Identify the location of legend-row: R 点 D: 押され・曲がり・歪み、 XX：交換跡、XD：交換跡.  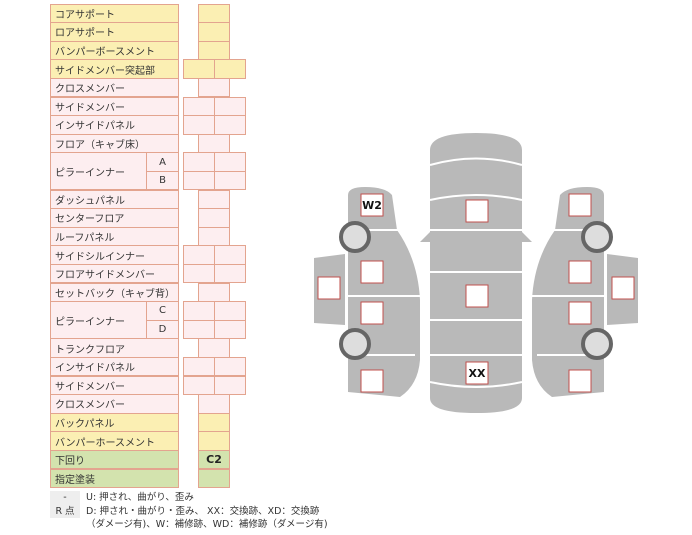
(189, 511).